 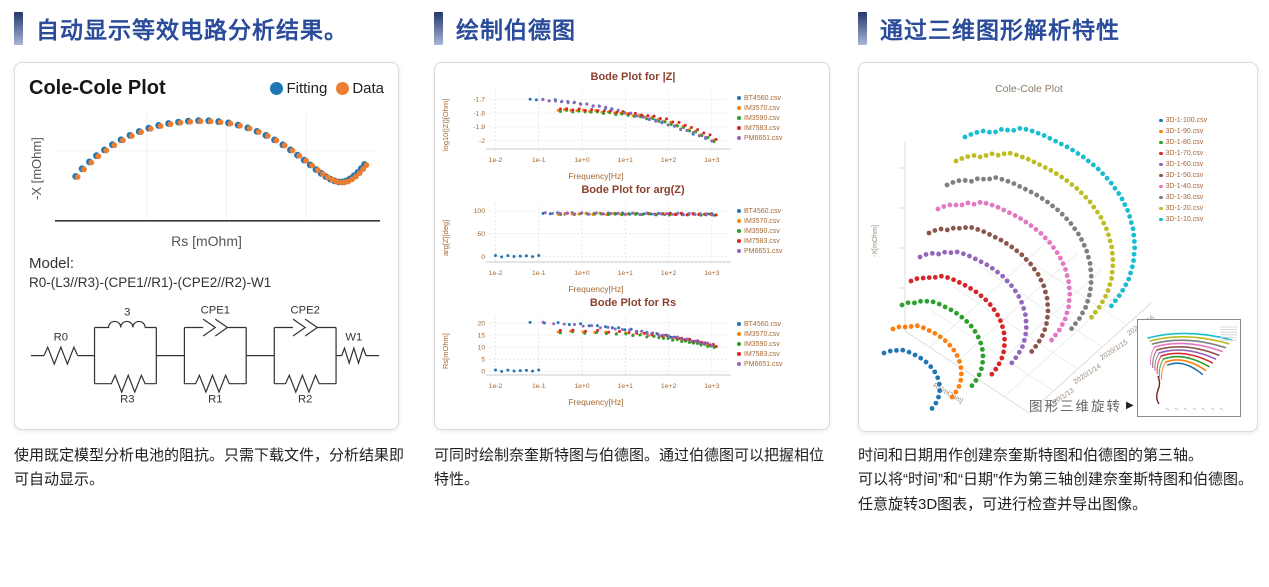 What do you see at coordinates (1207, 208) in the screenshot?
I see `legend-item: 3D-1-20.csv` at bounding box center [1207, 208].